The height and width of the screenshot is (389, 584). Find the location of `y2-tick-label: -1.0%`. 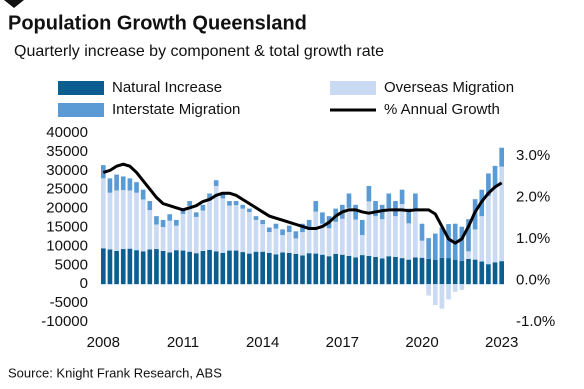

y2-tick-label: -1.0% is located at coordinates (535, 321).